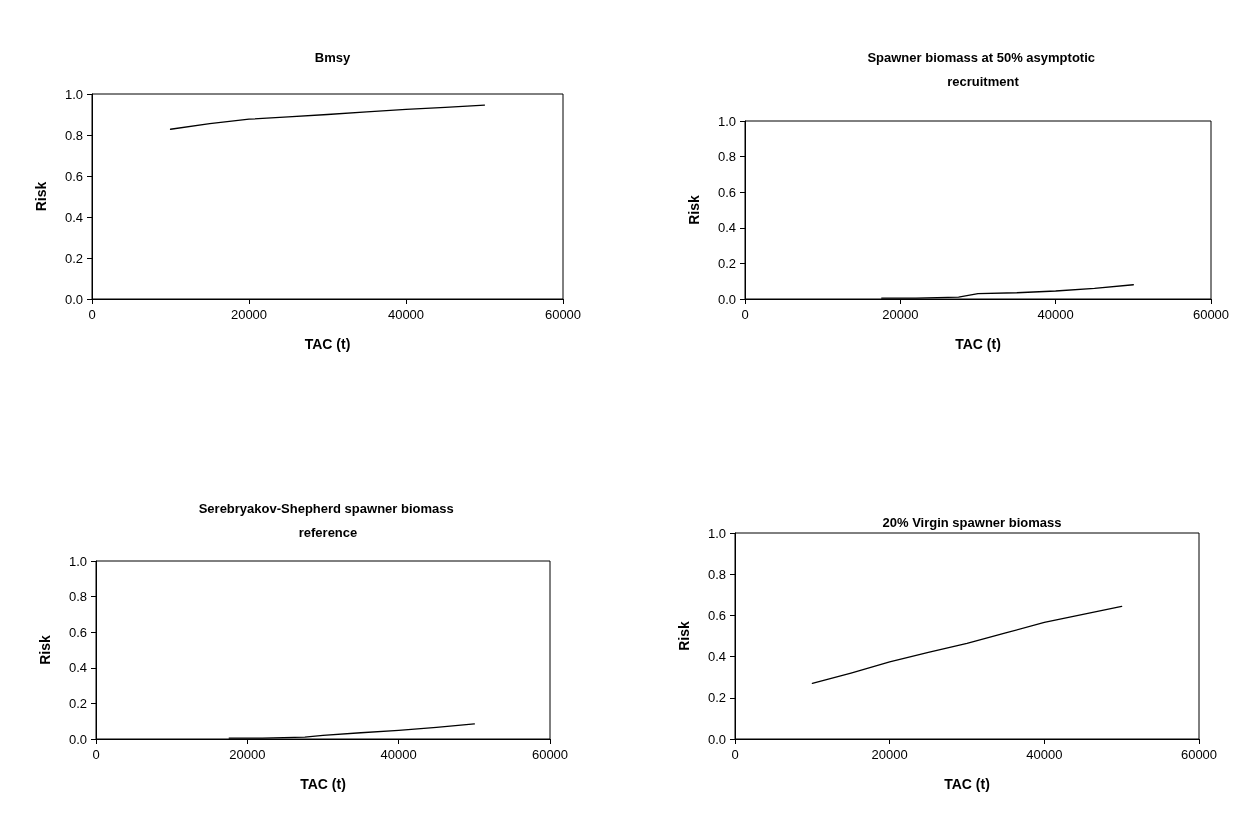 The height and width of the screenshot is (827, 1255). What do you see at coordinates (983, 69) in the screenshot?
I see `chart-title: Spawner biomass at 50% asymptotic recruitment` at bounding box center [983, 69].